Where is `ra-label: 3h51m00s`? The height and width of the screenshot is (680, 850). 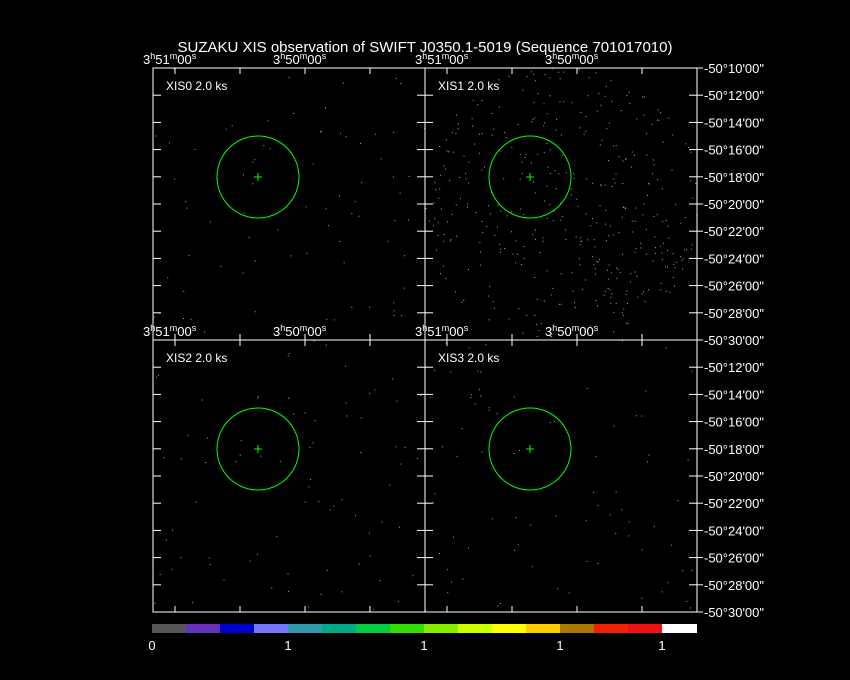 ra-label: 3h51m00s is located at coordinates (170, 59).